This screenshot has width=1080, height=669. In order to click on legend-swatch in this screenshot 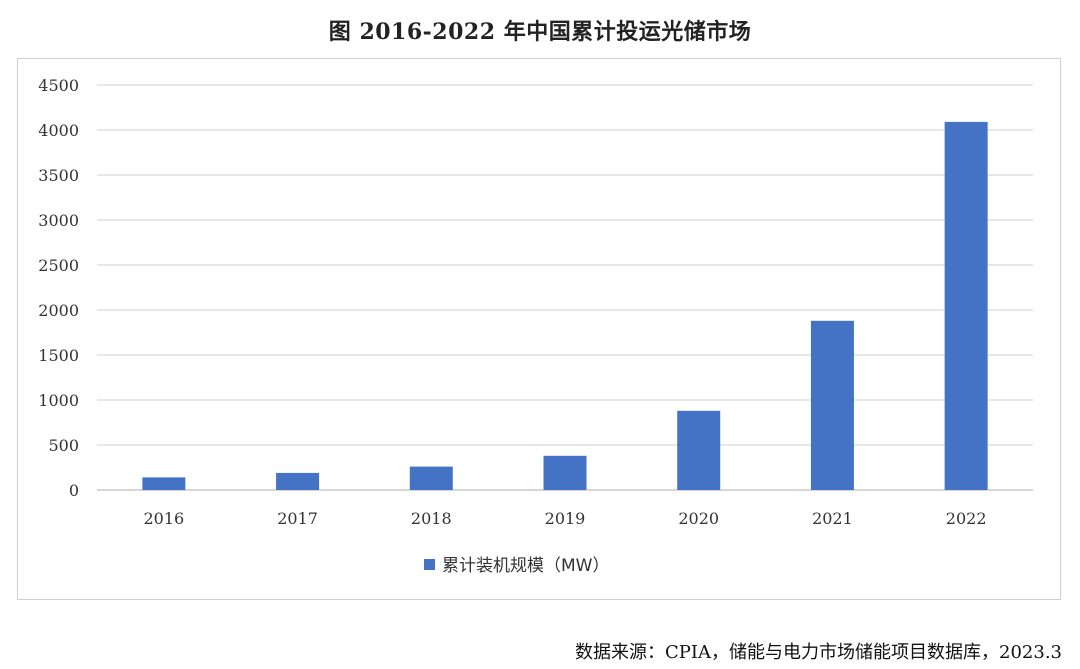, I will do `click(429, 564)`.